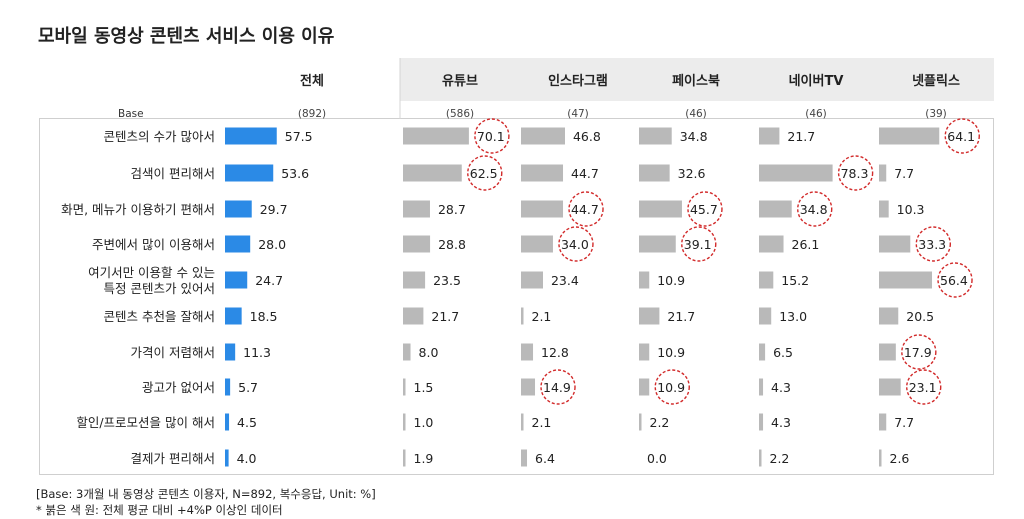  I want to click on highlight-circle-s1-r1, so click(485, 173).